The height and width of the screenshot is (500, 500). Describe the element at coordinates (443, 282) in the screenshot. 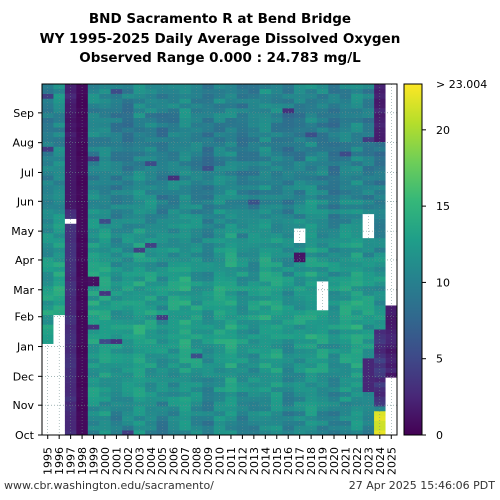

I see `colorbar-tick-label: 10` at that location.